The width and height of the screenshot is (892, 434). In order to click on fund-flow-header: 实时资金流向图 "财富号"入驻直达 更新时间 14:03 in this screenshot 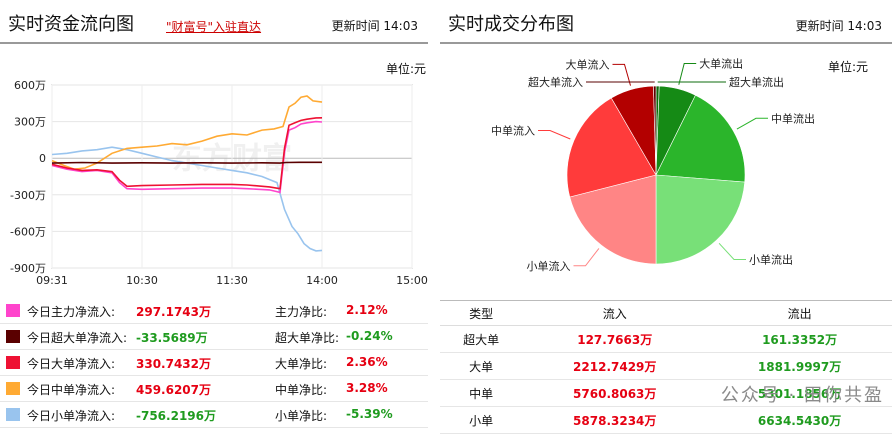, I will do `click(214, 22)`.